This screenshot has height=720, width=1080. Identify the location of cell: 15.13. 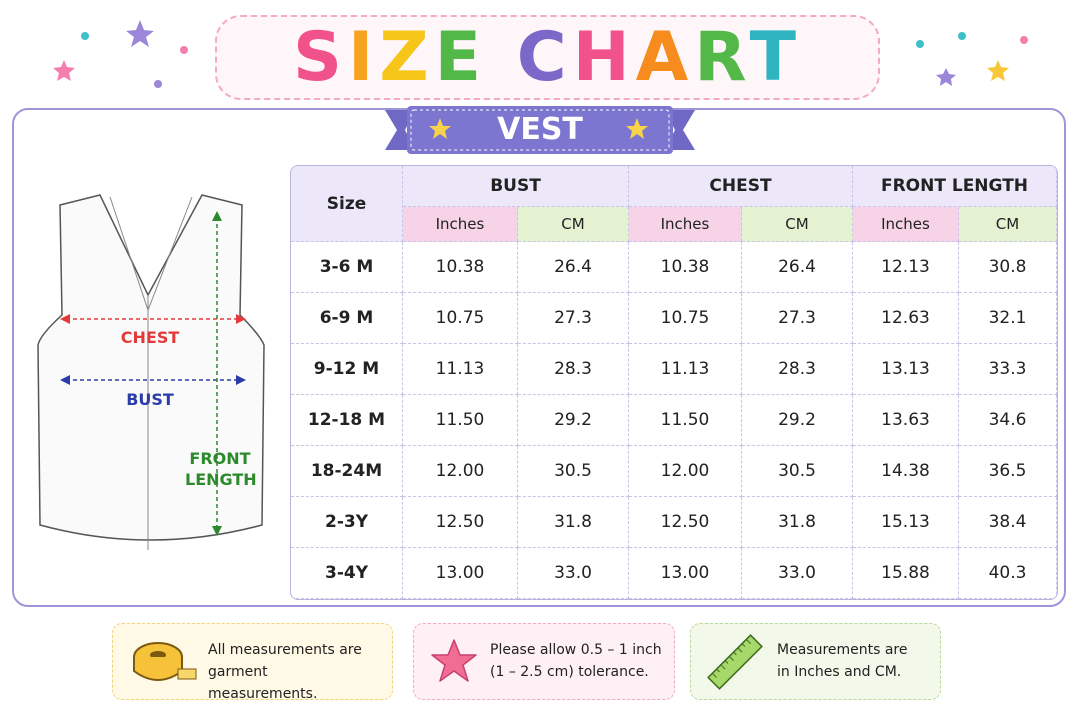
(906, 522).